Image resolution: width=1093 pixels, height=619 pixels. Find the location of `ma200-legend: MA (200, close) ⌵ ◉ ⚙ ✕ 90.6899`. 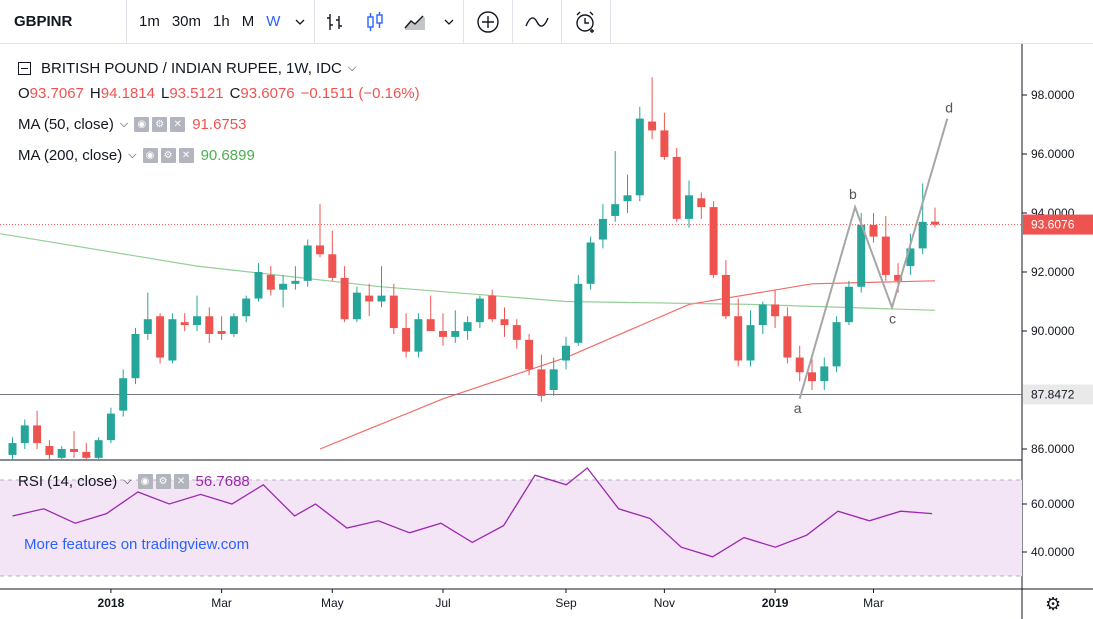

ma200-legend: MA (200, close) ⌵ ◉ ⚙ ✕ 90.6899 is located at coordinates (136, 155).